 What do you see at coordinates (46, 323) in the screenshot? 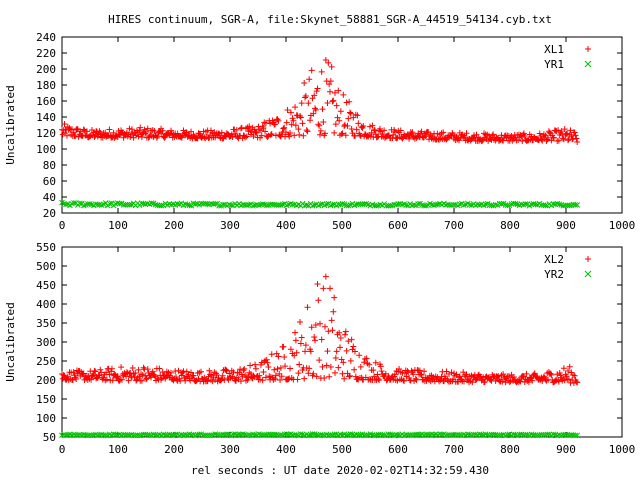
I see `y-tick-label: 350` at bounding box center [46, 323].